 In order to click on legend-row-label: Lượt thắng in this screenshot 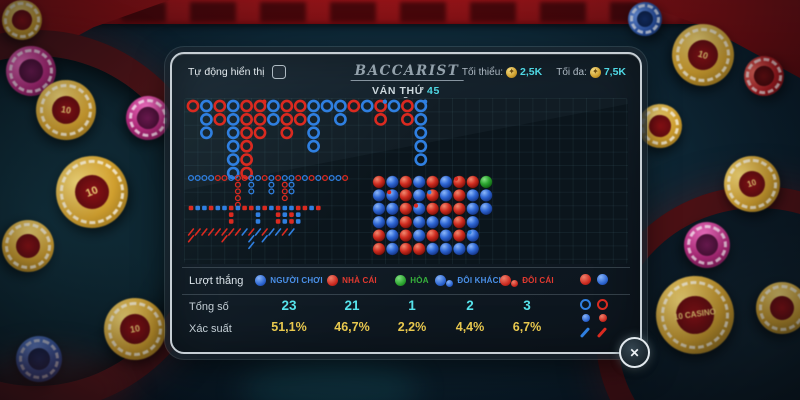, I will do `click(216, 281)`.